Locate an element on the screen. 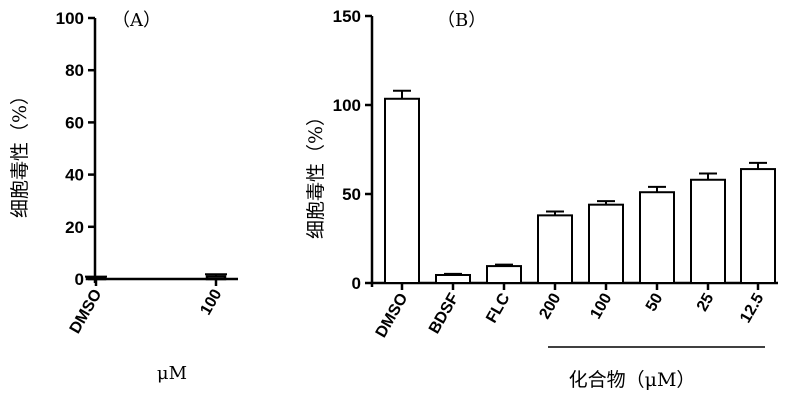 The height and width of the screenshot is (405, 792). panel-label: （B） is located at coordinates (461, 20).